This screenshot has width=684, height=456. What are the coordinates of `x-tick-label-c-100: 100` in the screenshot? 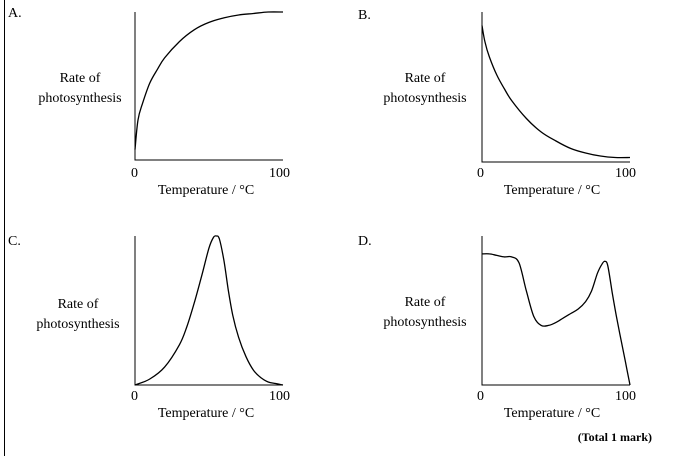 It's located at (279, 396).